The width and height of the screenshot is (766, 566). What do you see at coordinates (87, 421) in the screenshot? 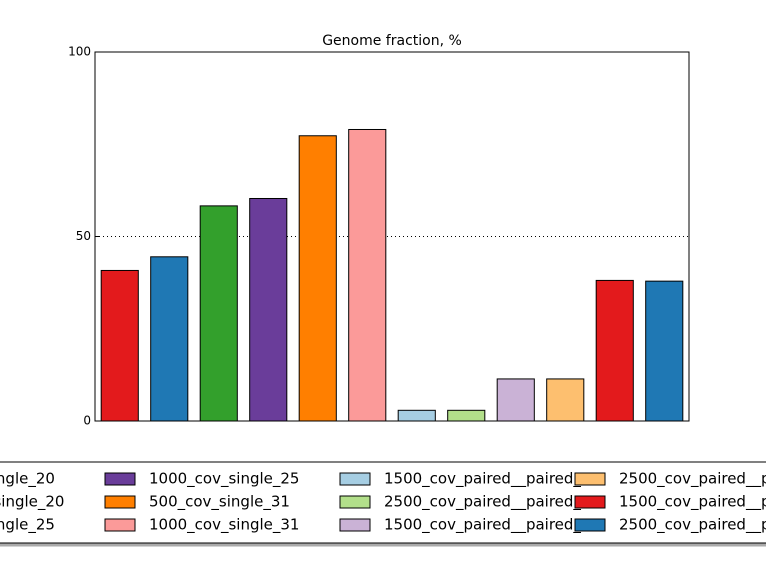
I see `y-tick-label: 0` at bounding box center [87, 421].